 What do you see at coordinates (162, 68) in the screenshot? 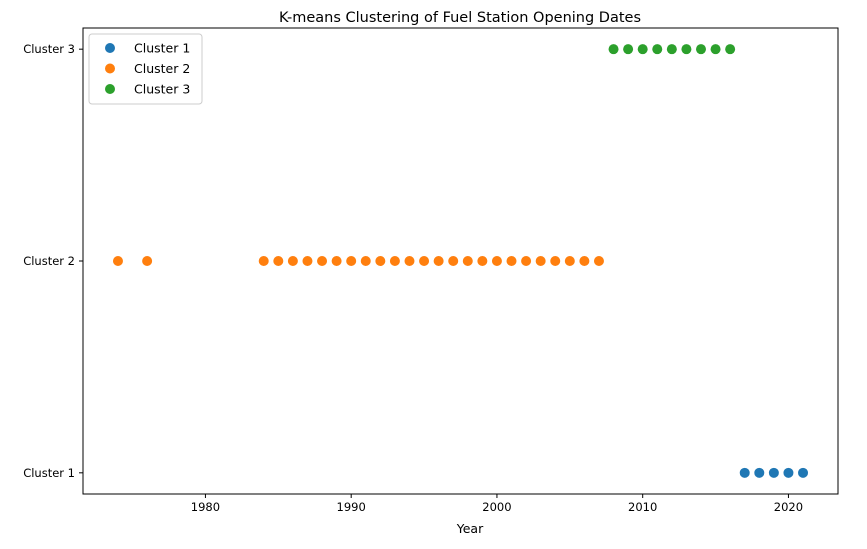
I see `legend-label: Cluster 2` at bounding box center [162, 68].